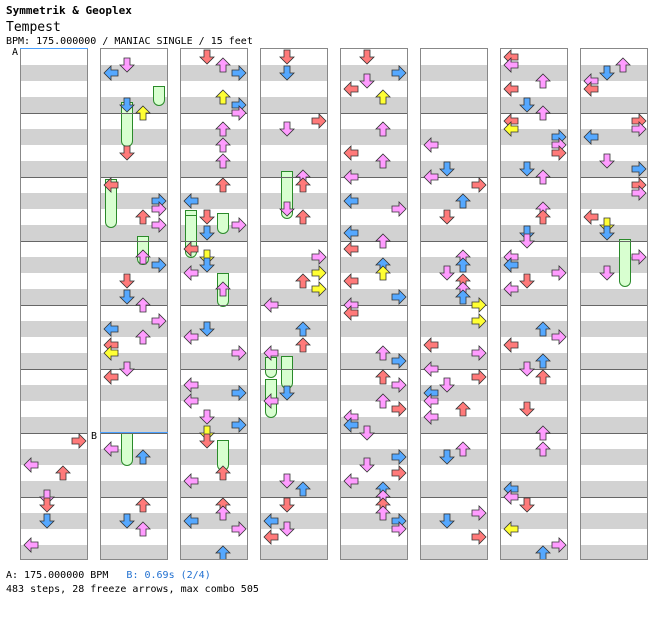 The width and height of the screenshot is (672, 620). I want to click on bpm-marker-a: A, so click(15, 52).